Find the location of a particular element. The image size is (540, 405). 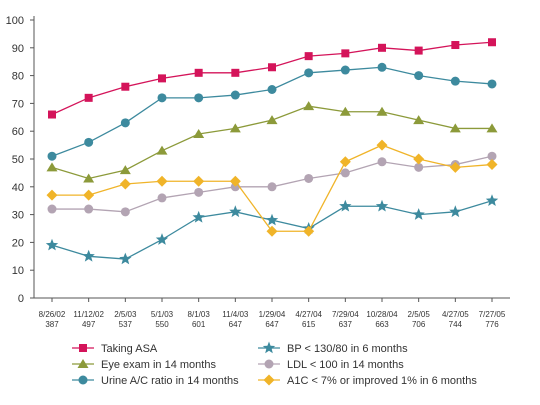

y-tick-label: 60 is located at coordinates (18, 132).